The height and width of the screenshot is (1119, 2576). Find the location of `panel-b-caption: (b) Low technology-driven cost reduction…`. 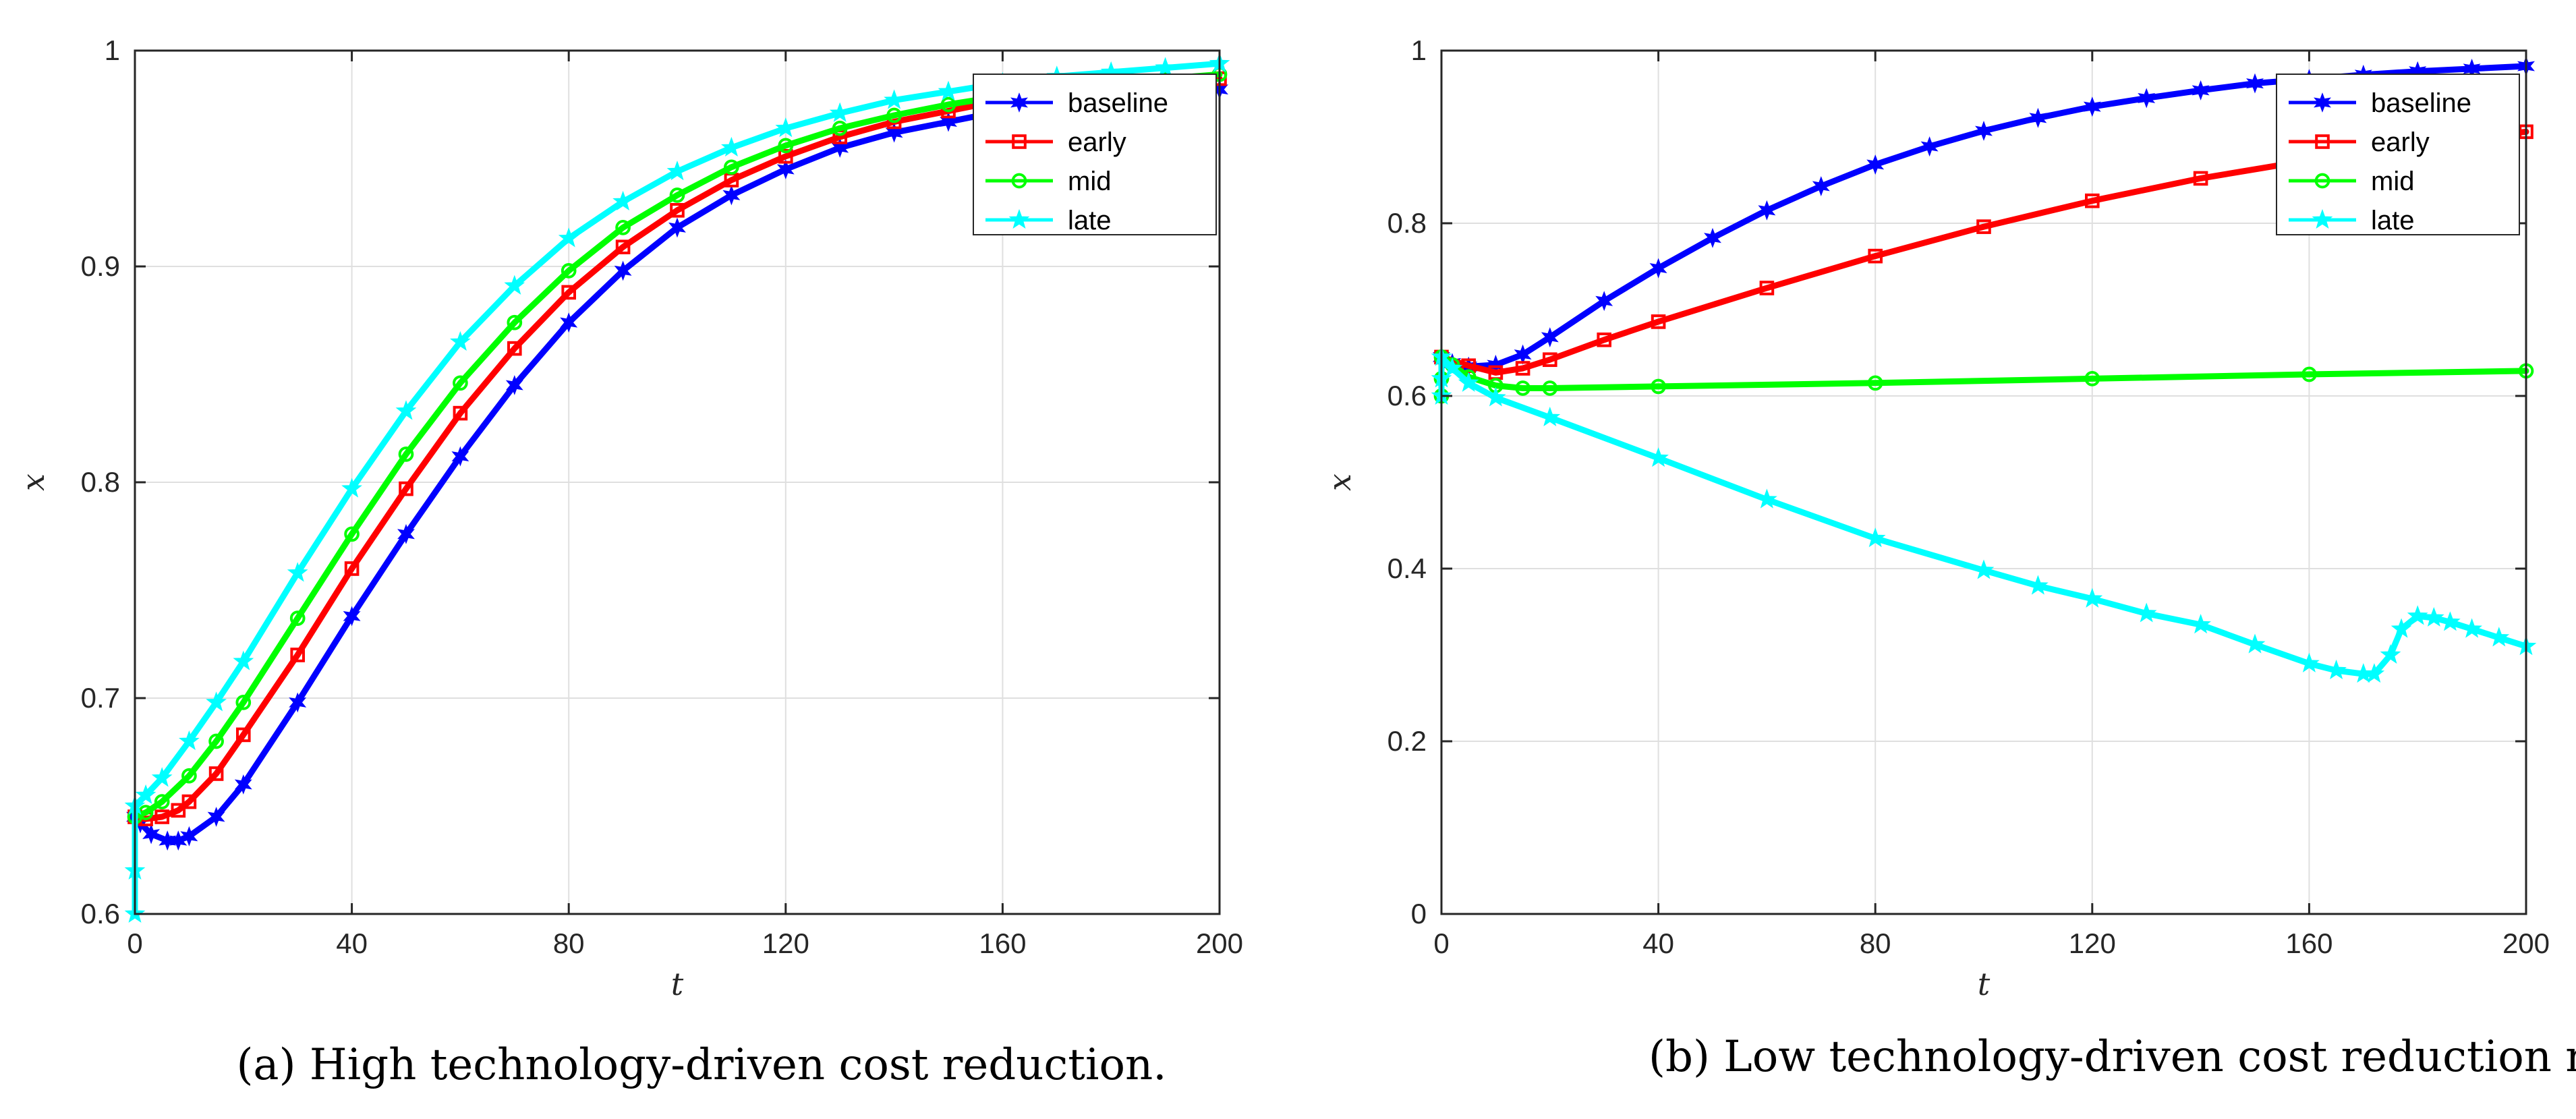

panel-b-caption: (b) Low technology-driven cost reduction… is located at coordinates (2112, 1057).